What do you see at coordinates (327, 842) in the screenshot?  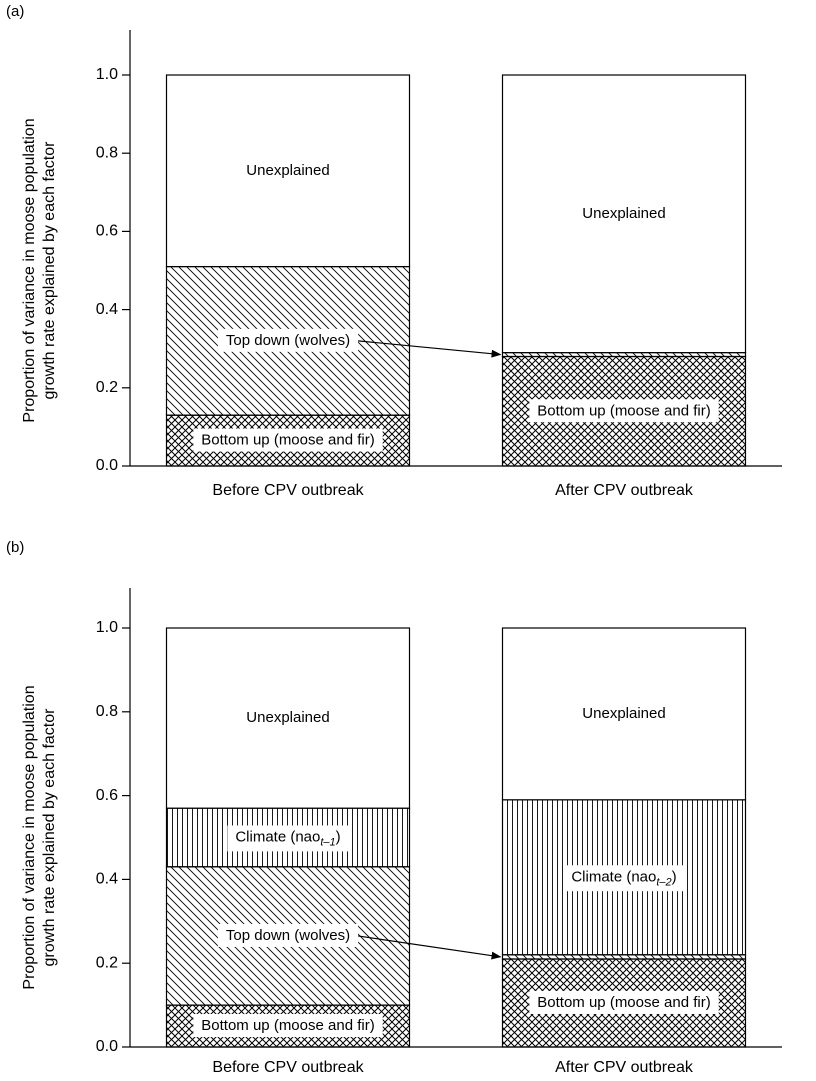 I see `label-subscript: t–1` at bounding box center [327, 842].